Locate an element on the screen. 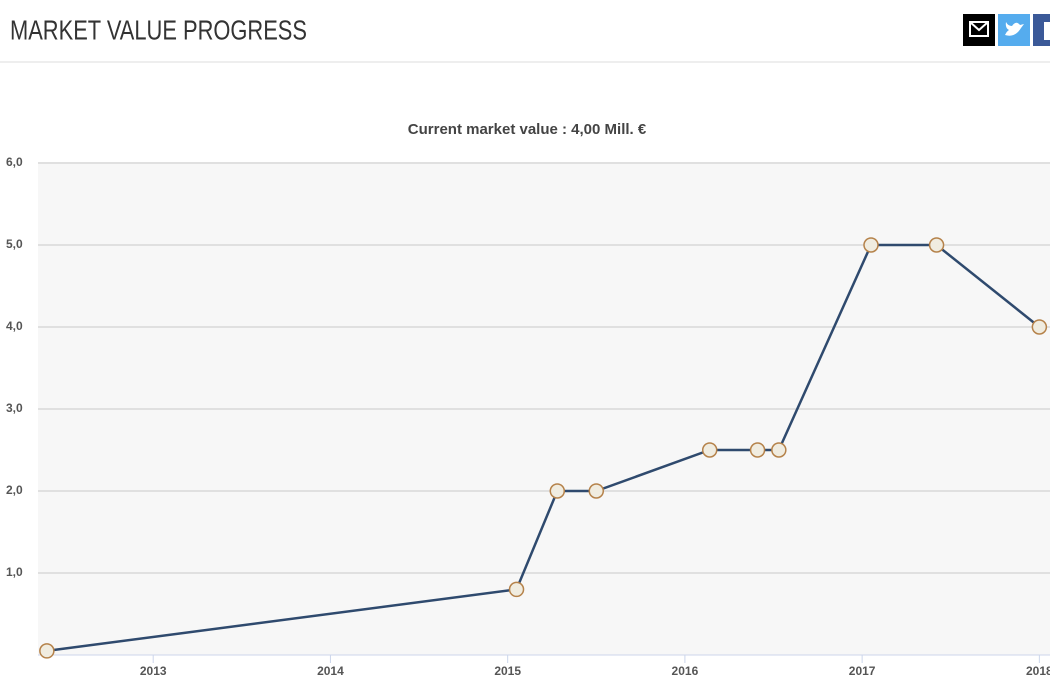 This screenshot has height=700, width=1050. share-email is located at coordinates (979, 30).